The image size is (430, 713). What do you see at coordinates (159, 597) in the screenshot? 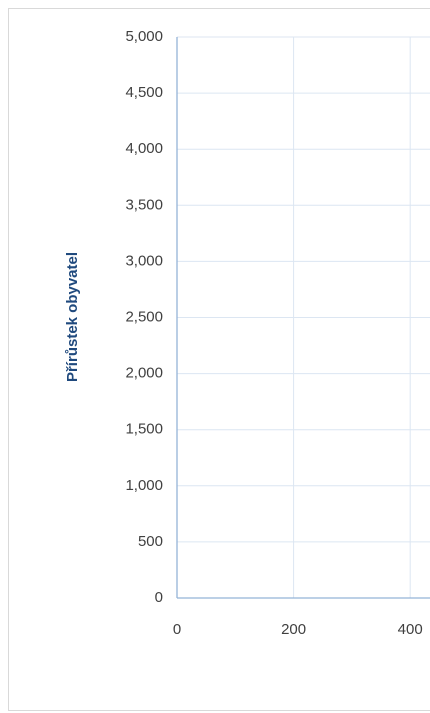
I see `y-tick-label: 0` at bounding box center [159, 597].